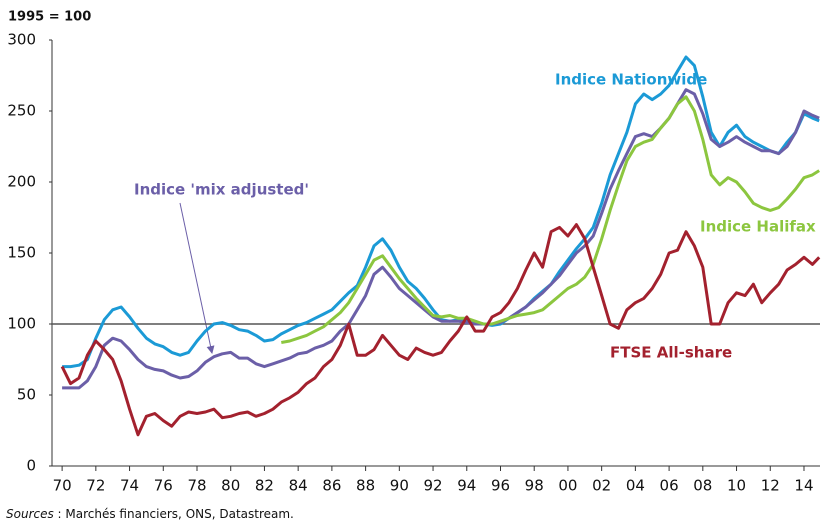  What do you see at coordinates (197, 278) in the screenshot?
I see `annotation-arrow` at bounding box center [197, 278].